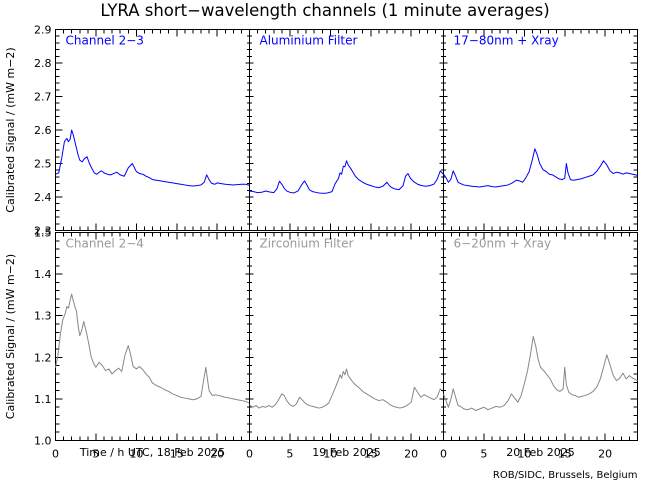 The height and width of the screenshot is (500, 650). What do you see at coordinates (565, 475) in the screenshot?
I see `credit-text: ROB/SIDC, Brussels, Belgium` at bounding box center [565, 475].